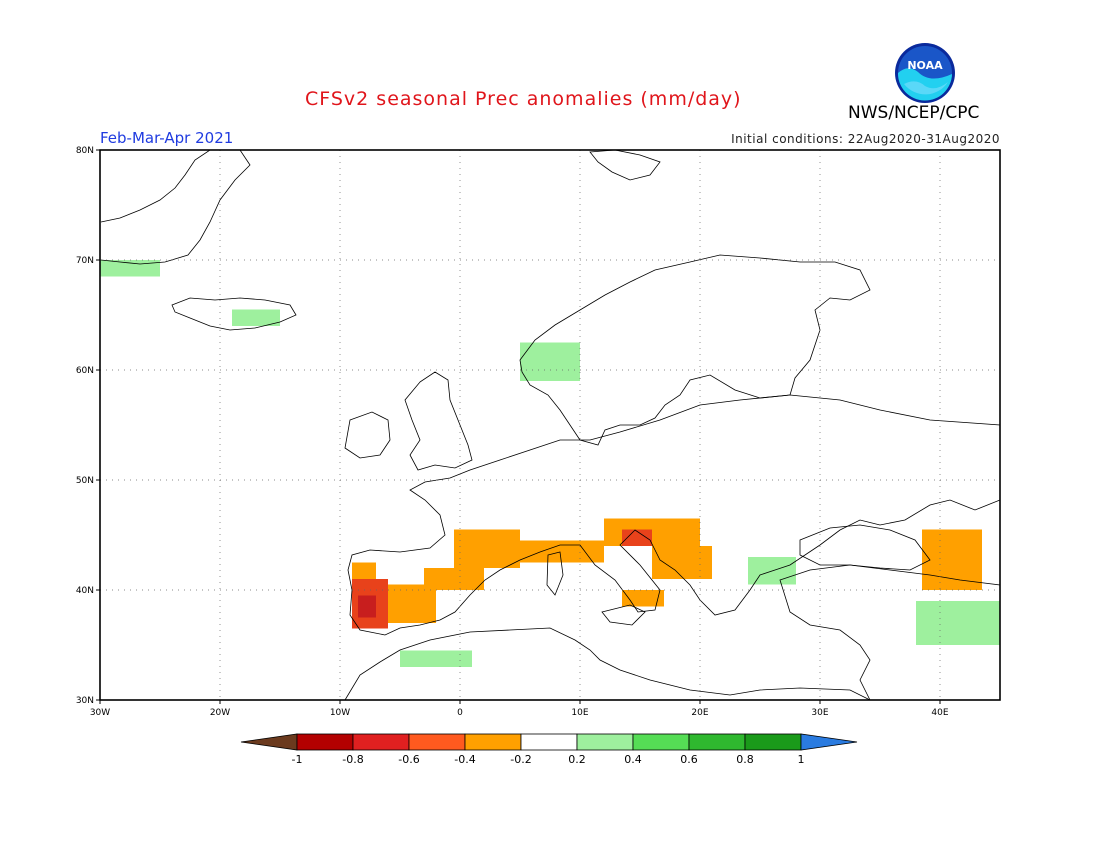 This screenshot has height=850, width=1100. I want to click on colorbar-arrow-high, so click(829, 742).